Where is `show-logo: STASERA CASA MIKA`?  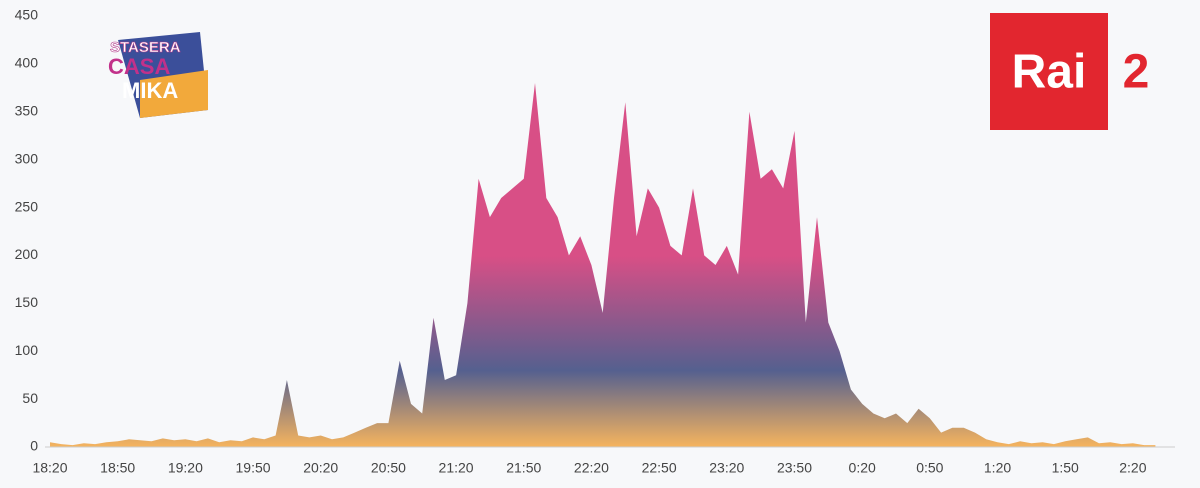 show-logo: STASERA CASA MIKA is located at coordinates (158, 75).